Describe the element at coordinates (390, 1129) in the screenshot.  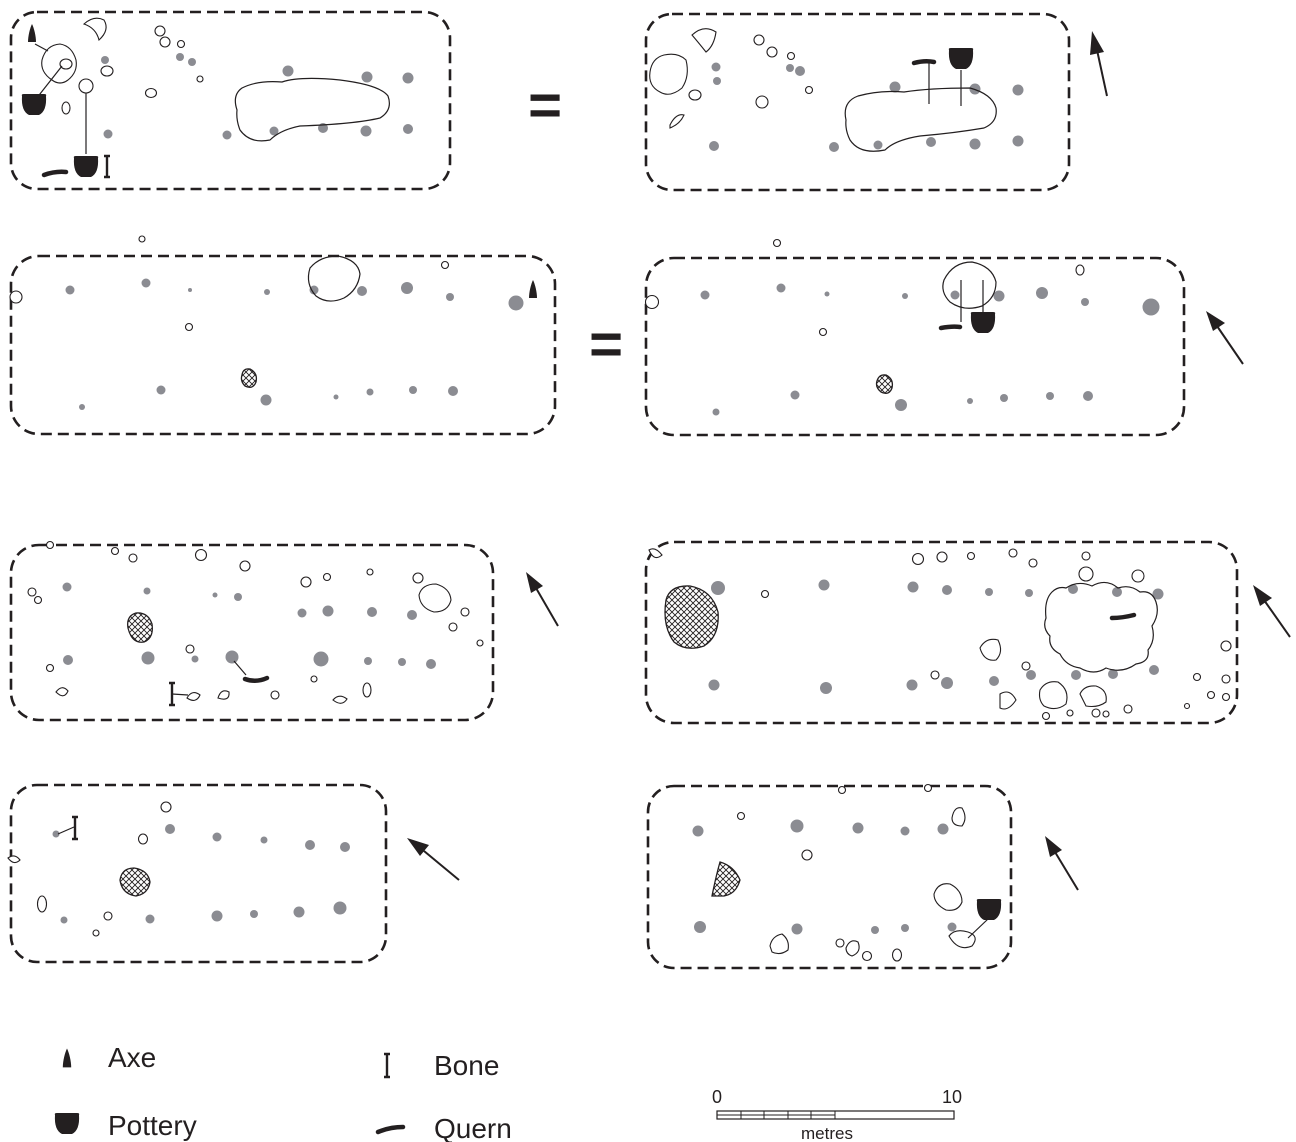
I see `quern-icon` at that location.